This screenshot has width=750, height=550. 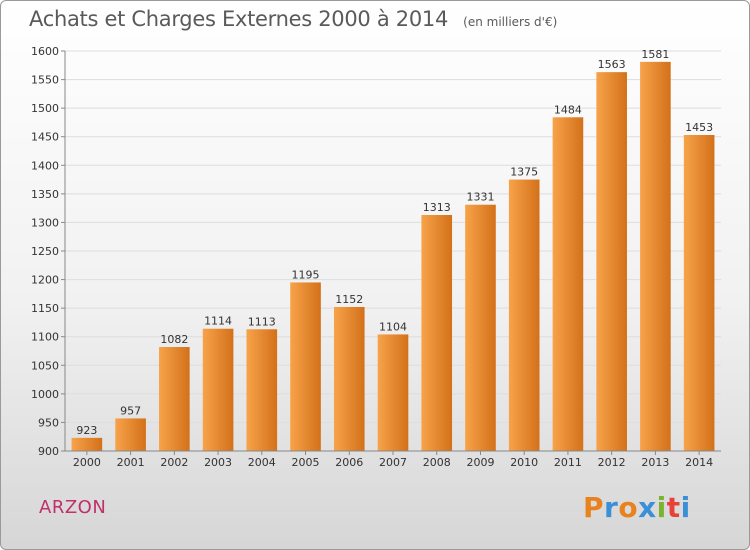 What do you see at coordinates (45, 251) in the screenshot?
I see `y-tick-label: 1250` at bounding box center [45, 251].